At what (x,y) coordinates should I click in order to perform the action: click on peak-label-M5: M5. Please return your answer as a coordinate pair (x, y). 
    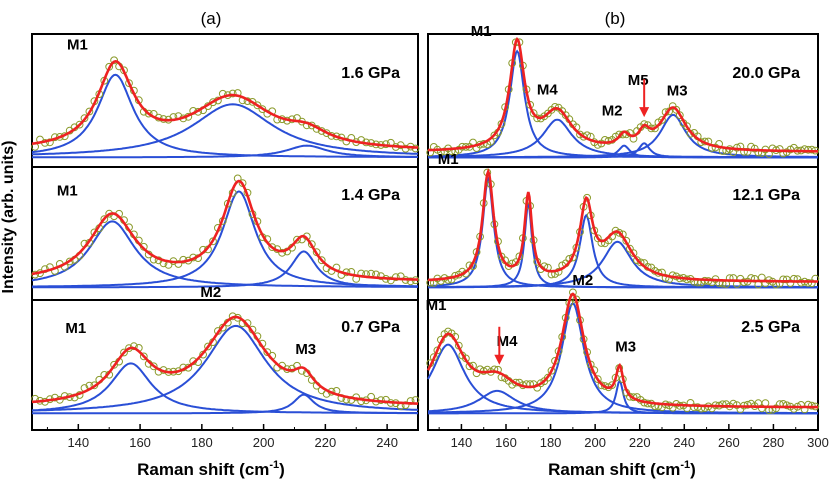
    Looking at the image, I should click on (638, 80).